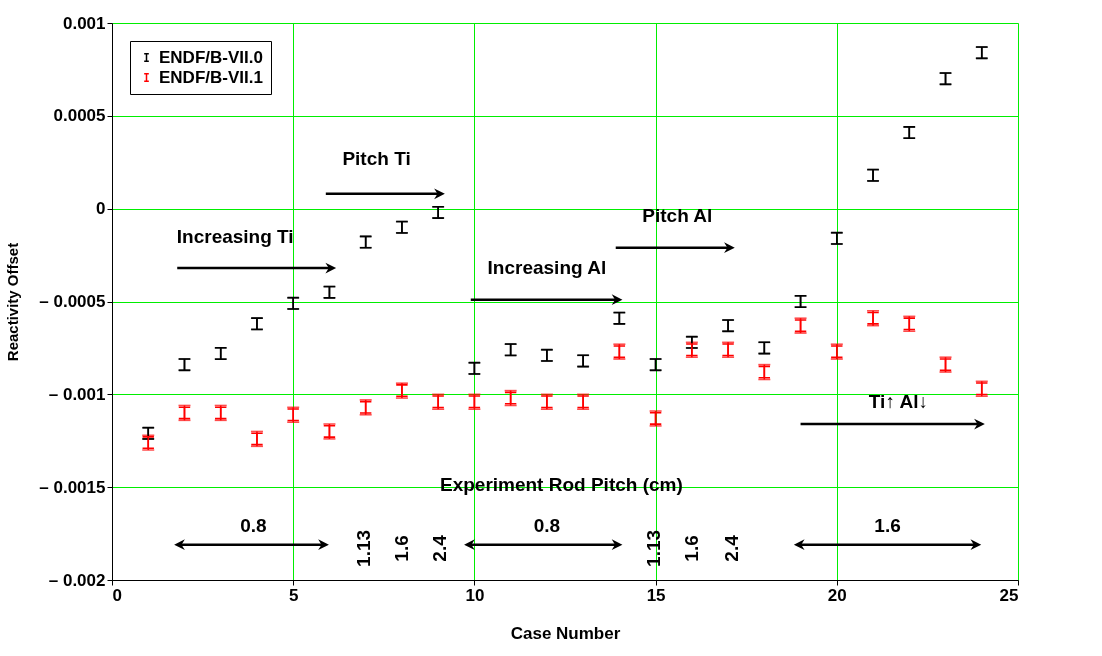 The width and height of the screenshot is (1102, 656). Describe the element at coordinates (1009, 595) in the screenshot. I see `x-tick-label: 25` at that location.